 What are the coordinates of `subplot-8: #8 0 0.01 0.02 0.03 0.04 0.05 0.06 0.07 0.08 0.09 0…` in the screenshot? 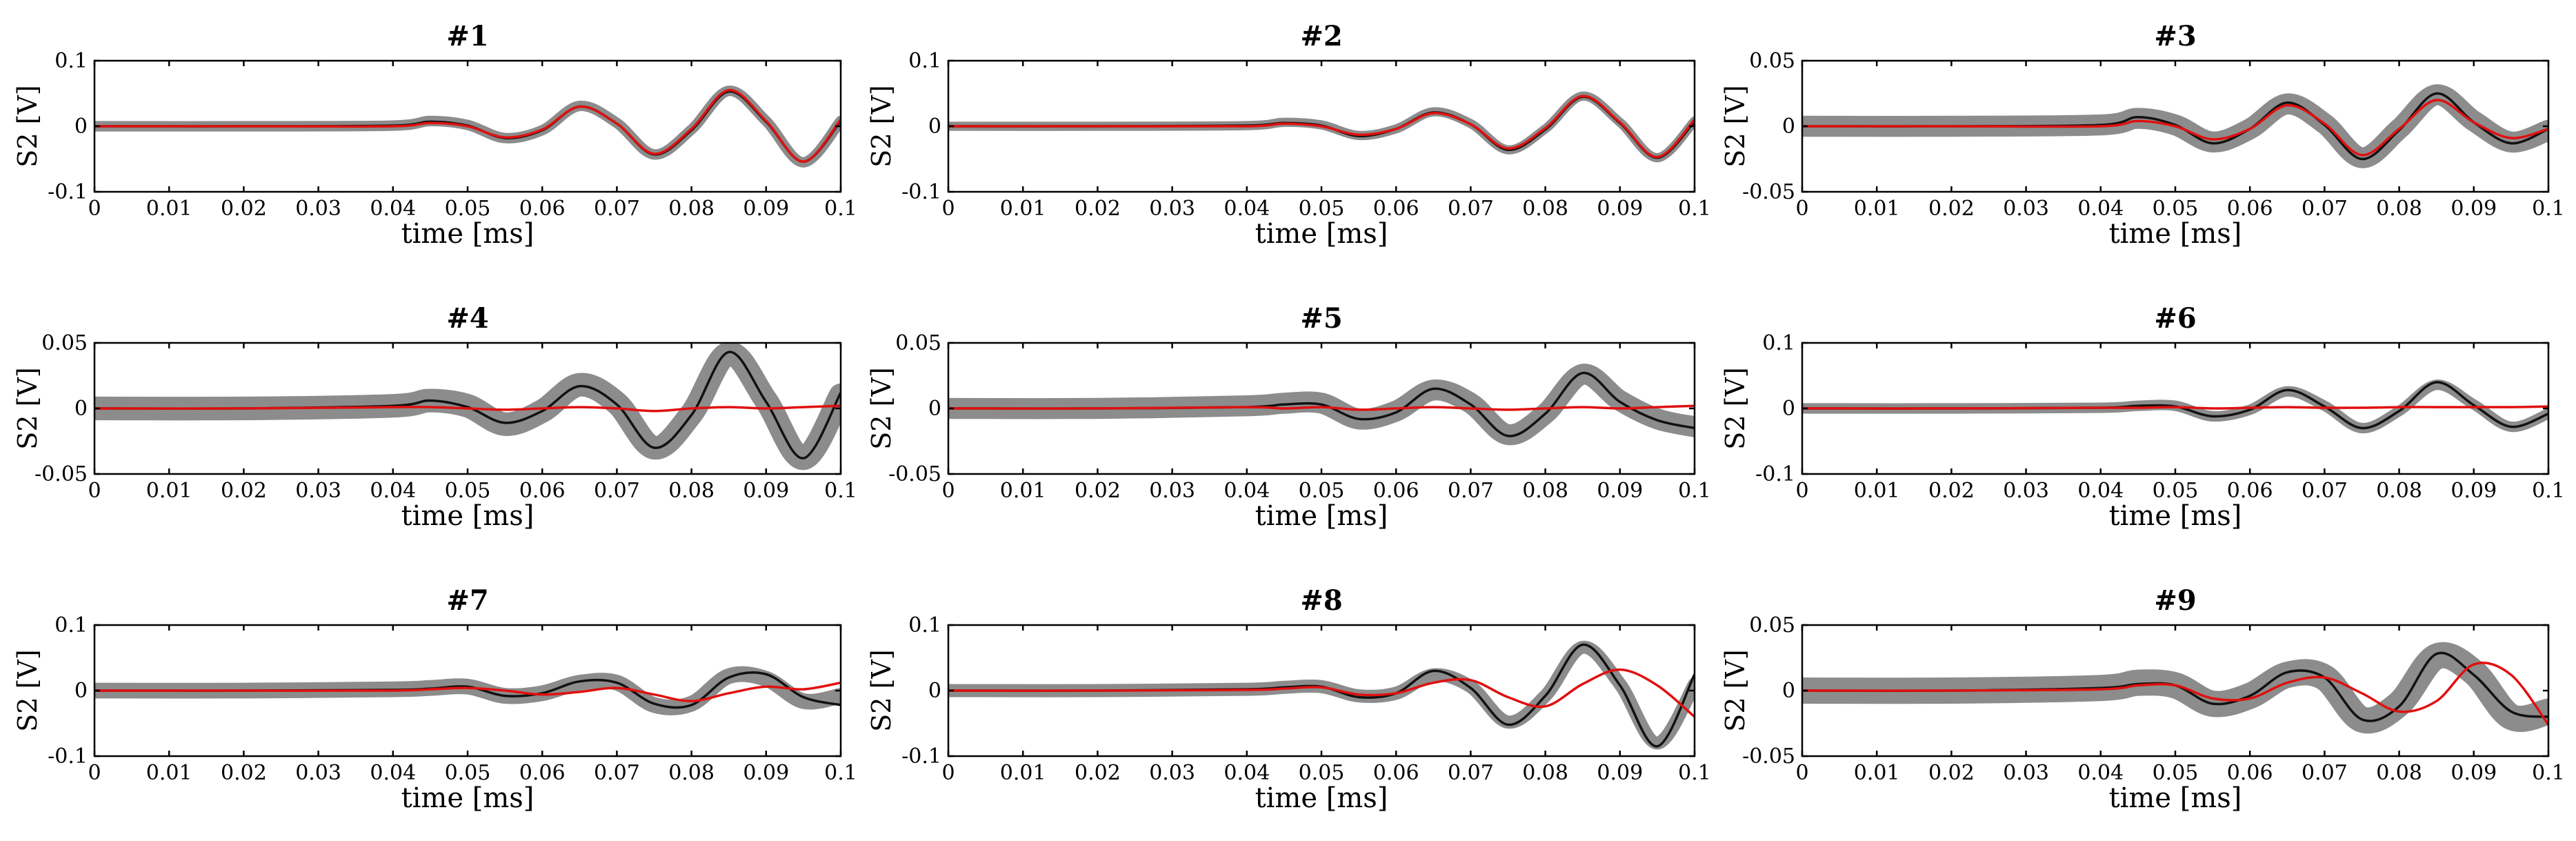 It's located at (1288, 699).